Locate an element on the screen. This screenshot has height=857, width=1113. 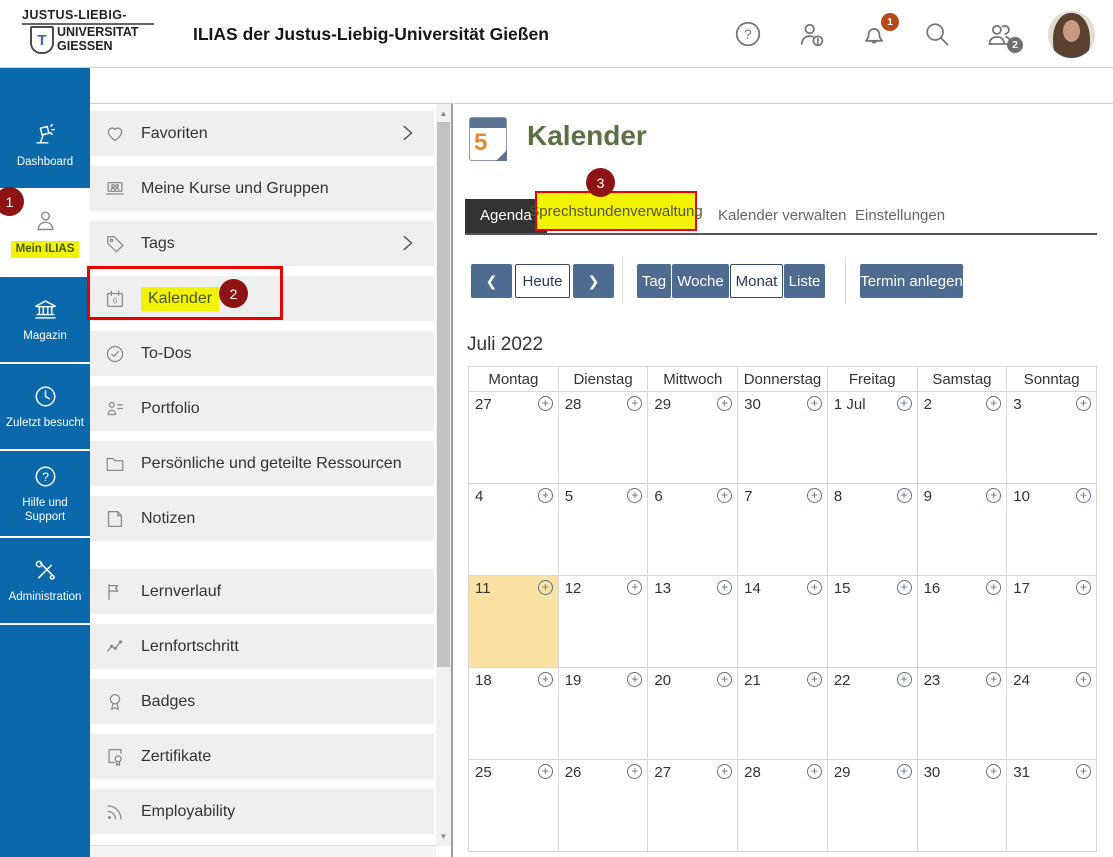
create-appointment-button: Termin anlegen is located at coordinates (911, 281).